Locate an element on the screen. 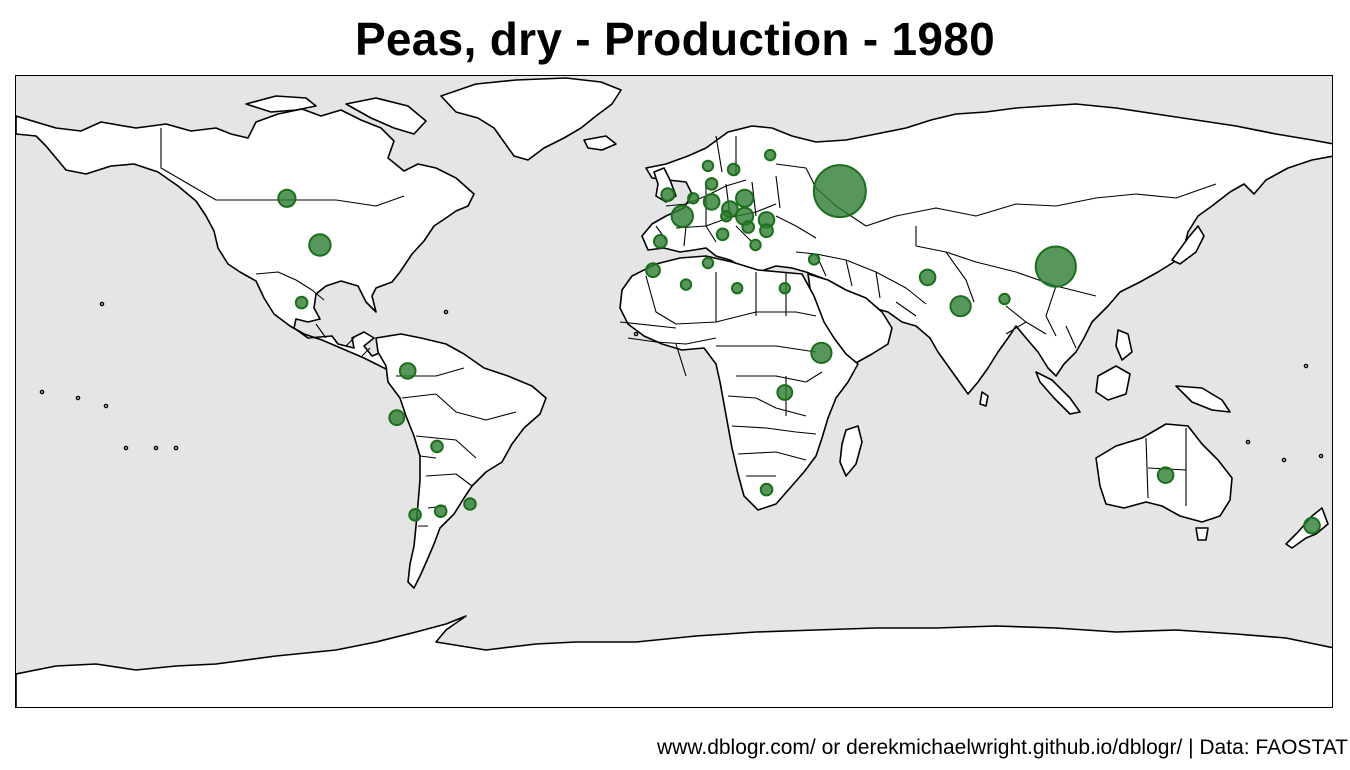 The height and width of the screenshot is (770, 1350). new-guinea-island is located at coordinates (1203, 399).